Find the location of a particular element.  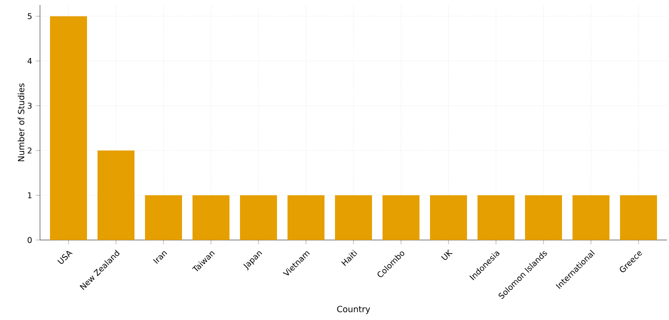

y-axis-title: Number of Studies is located at coordinates (21, 122).